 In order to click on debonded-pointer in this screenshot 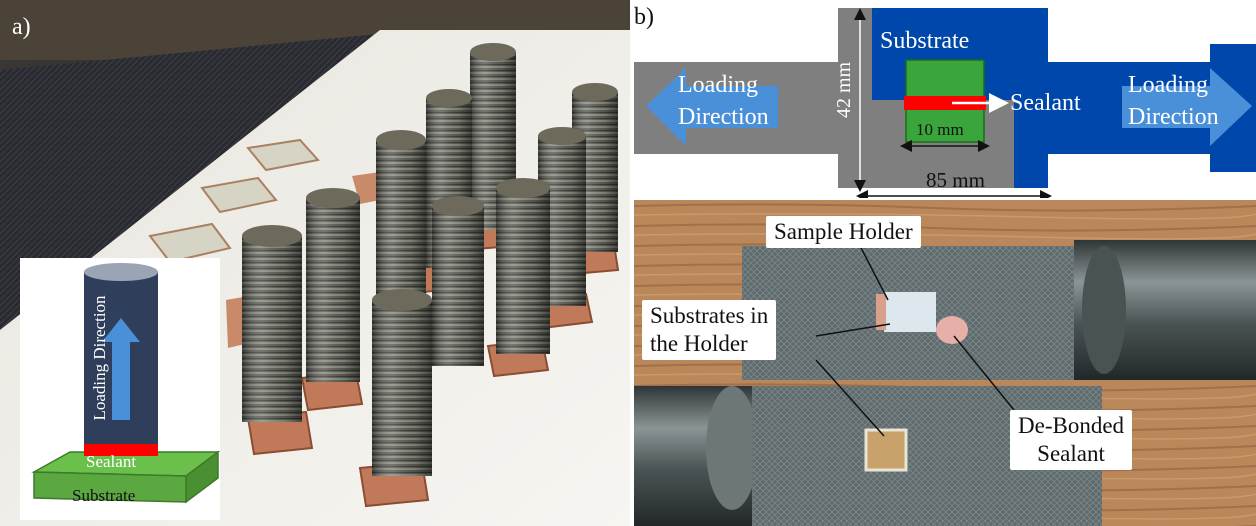, I will do `click(984, 373)`.